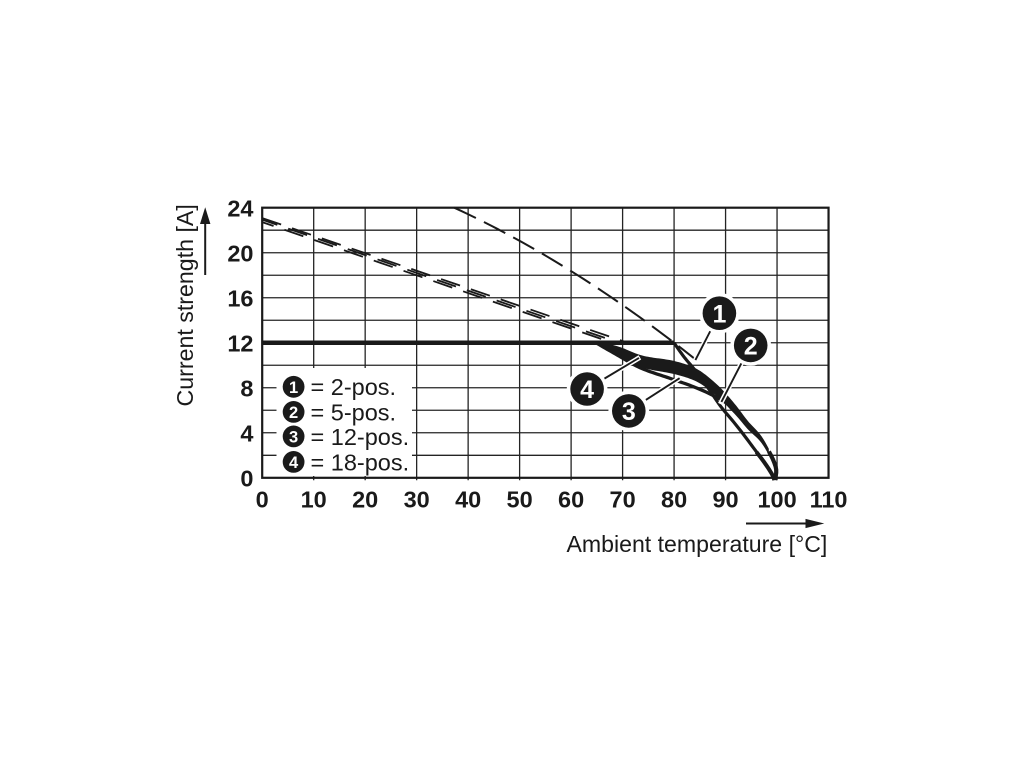 The width and height of the screenshot is (1020, 770). What do you see at coordinates (829, 500) in the screenshot?
I see `svg-text: 110` at bounding box center [829, 500].